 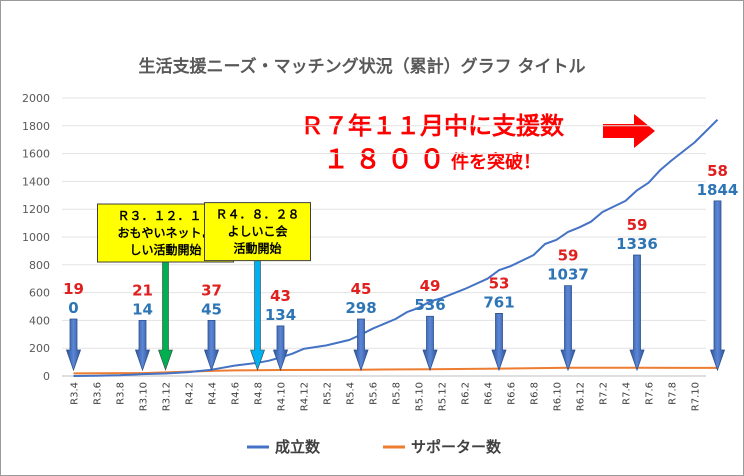 What do you see at coordinates (75, 393) in the screenshot?
I see `x-tick-label: R3.4` at bounding box center [75, 393].